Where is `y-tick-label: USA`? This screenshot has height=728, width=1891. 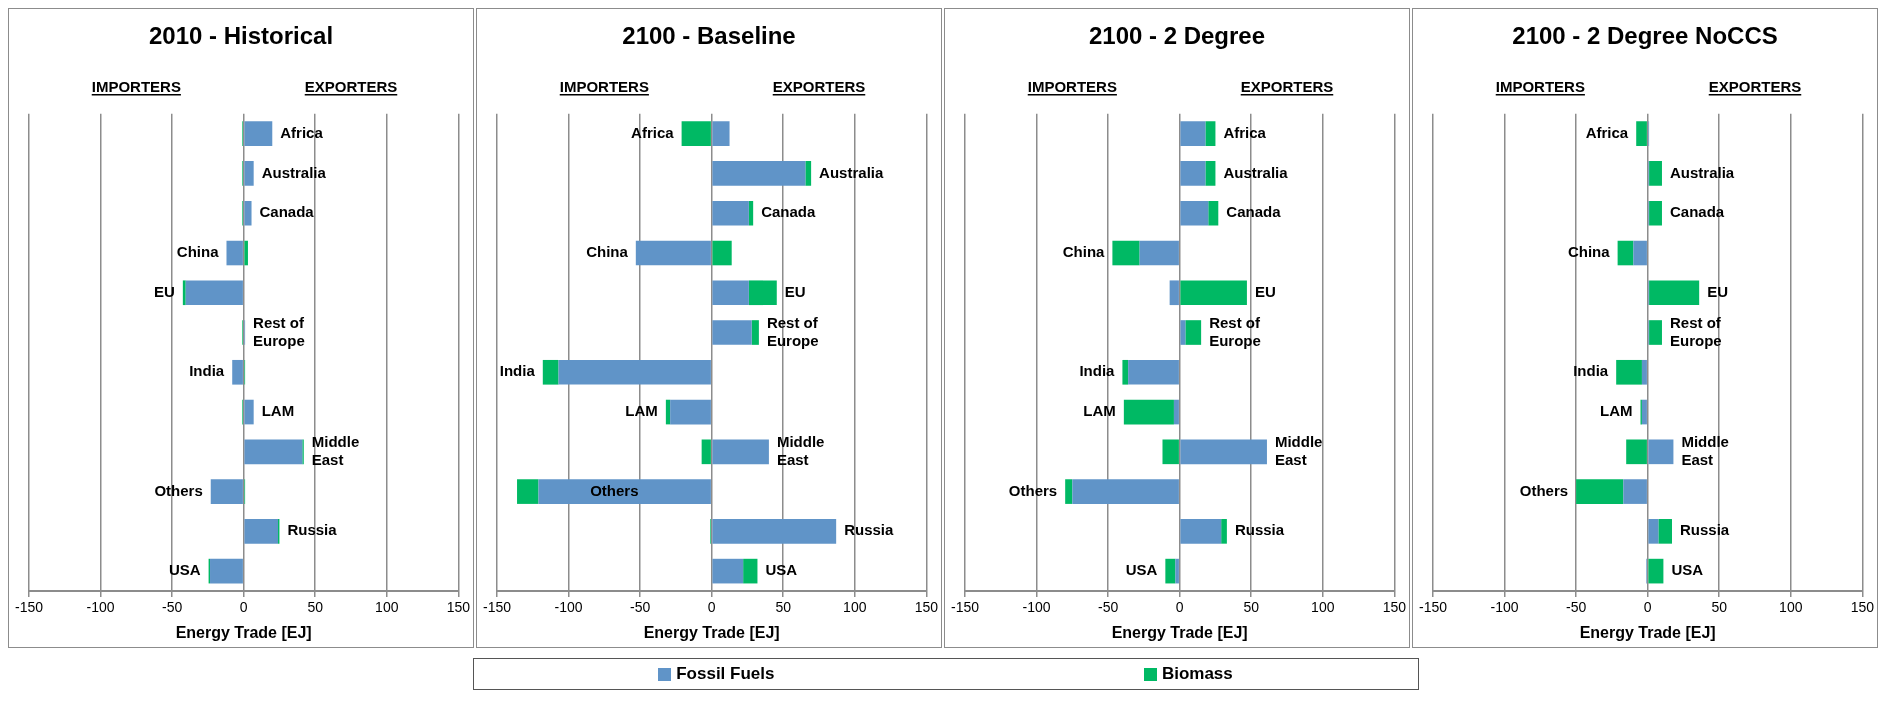 y-tick-label: USA is located at coordinates (781, 570).